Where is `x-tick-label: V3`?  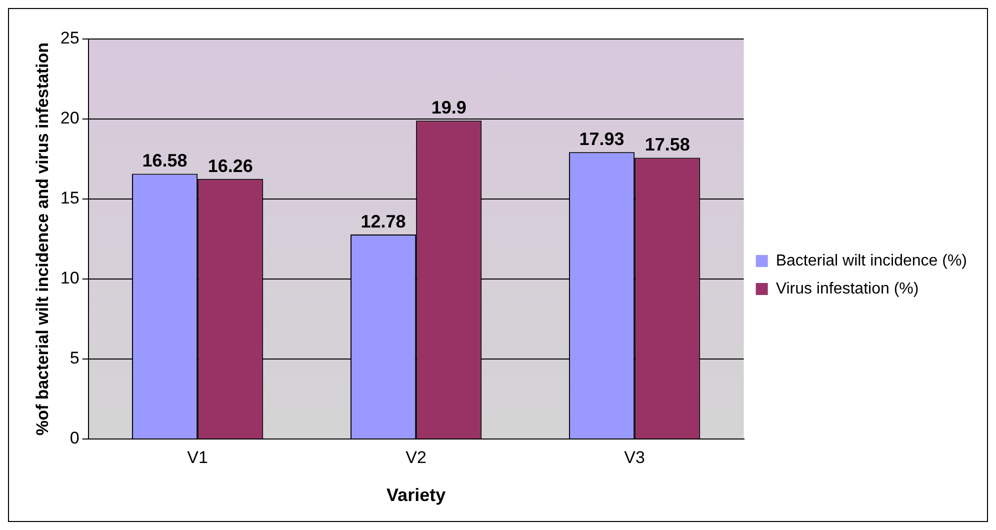
x-tick-label: V3 is located at coordinates (634, 457).